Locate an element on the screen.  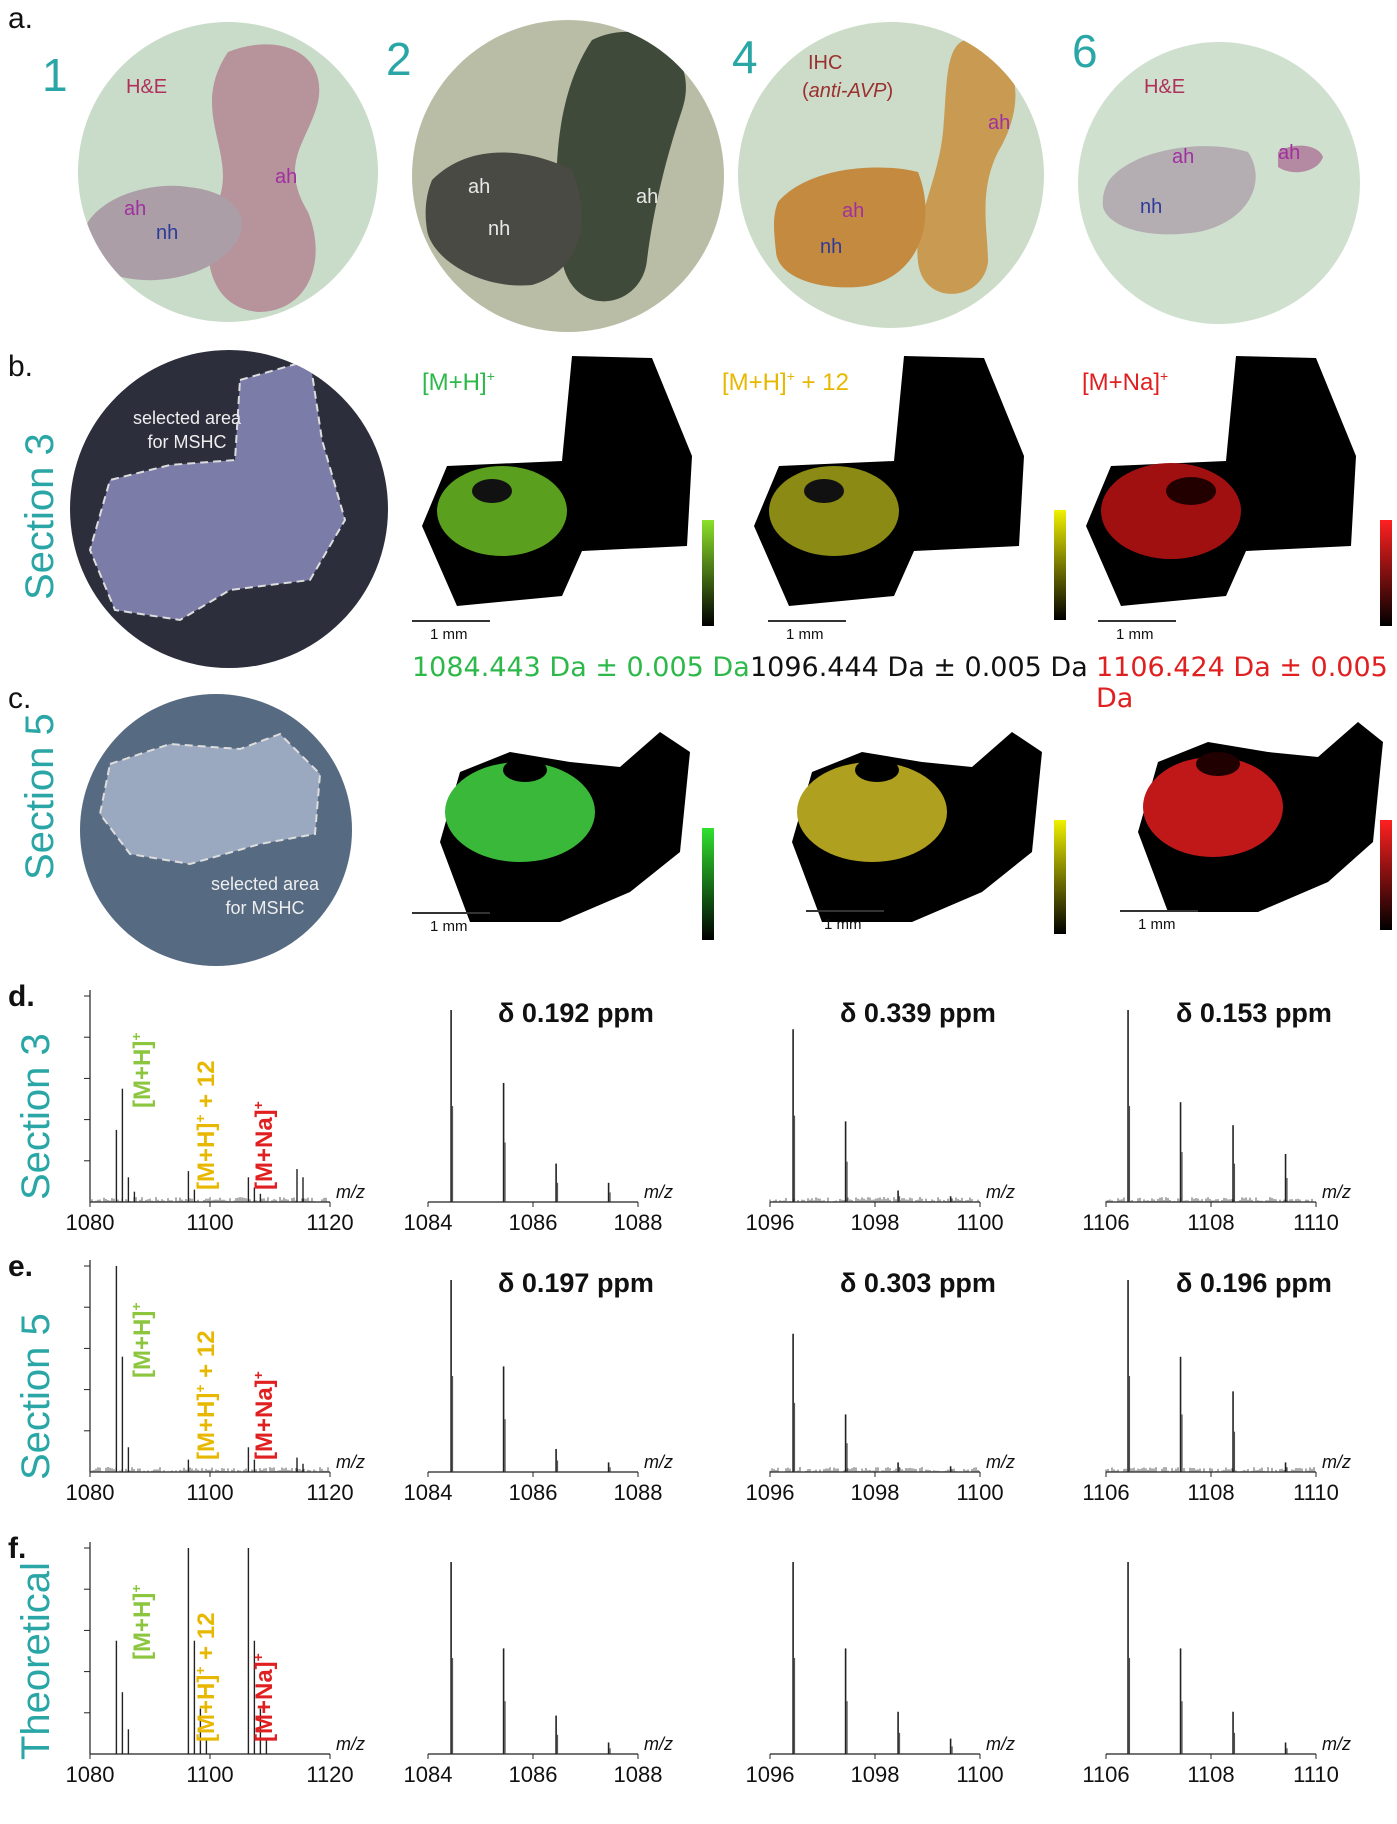
msi-image-mh12-section3 is located at coordinates (889, 481).